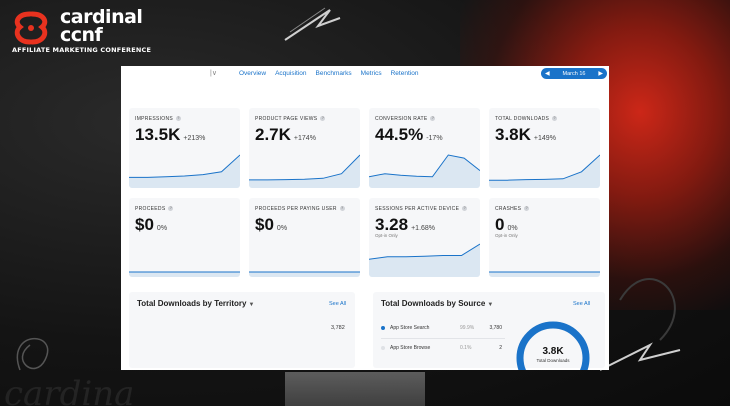  I want to click on source-count: 3,780, so click(495, 328).